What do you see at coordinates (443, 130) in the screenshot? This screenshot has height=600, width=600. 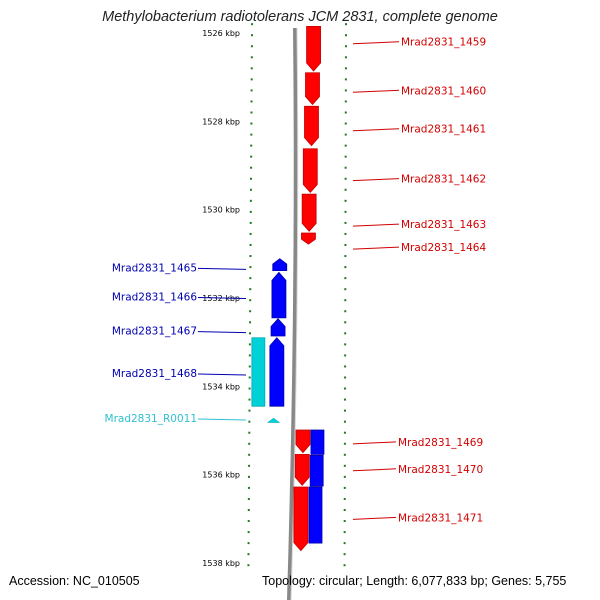 I see `gene-label: Mrad2831_1461` at bounding box center [443, 130].